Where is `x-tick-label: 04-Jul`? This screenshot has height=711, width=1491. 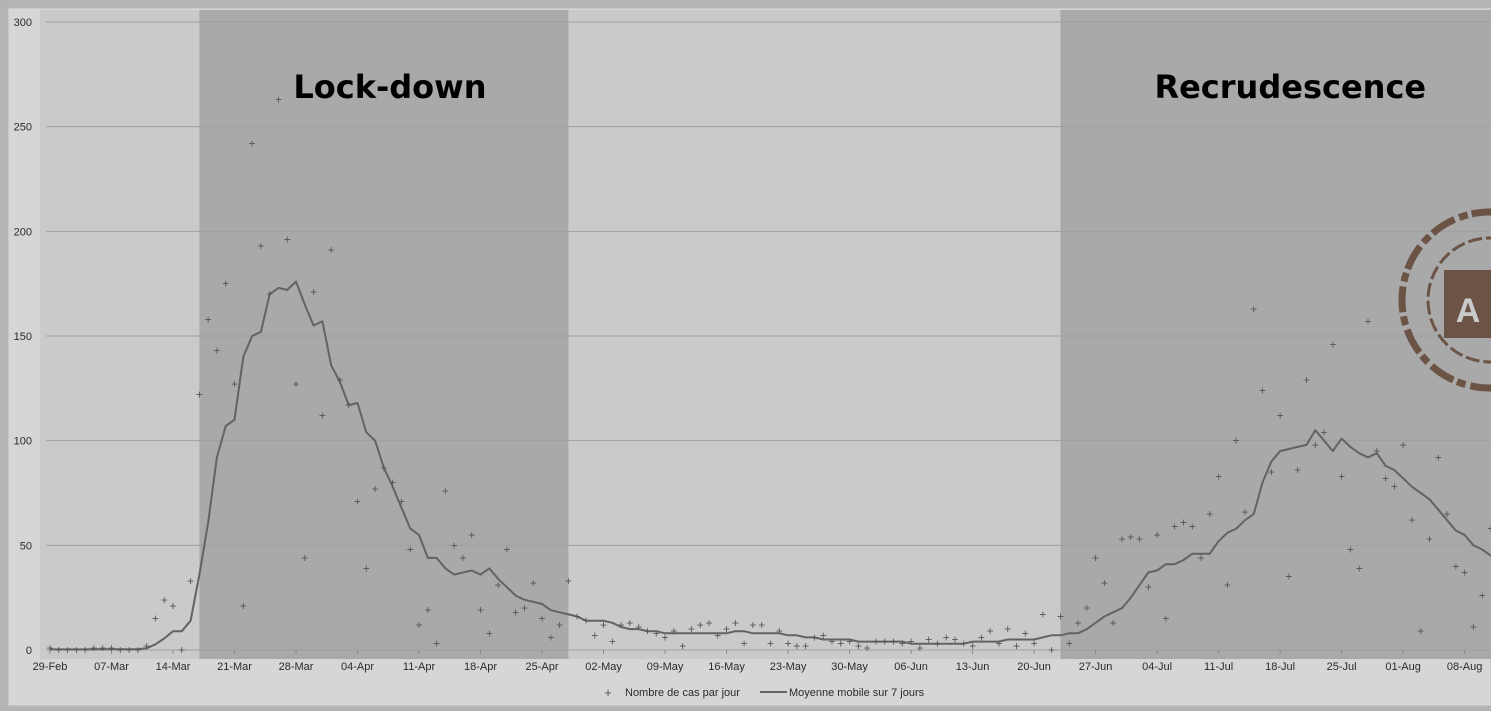 x-tick-label: 04-Jul is located at coordinates (1157, 667).